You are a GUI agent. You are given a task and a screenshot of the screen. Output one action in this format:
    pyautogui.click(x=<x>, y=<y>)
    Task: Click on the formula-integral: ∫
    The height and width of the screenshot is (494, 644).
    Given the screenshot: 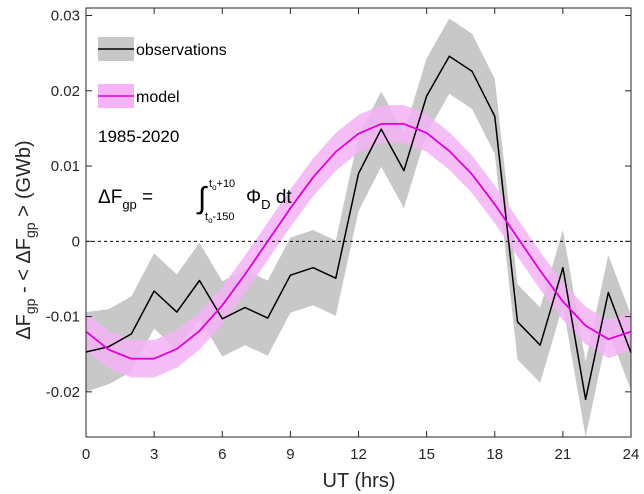 What is the action you would take?
    pyautogui.click(x=202, y=198)
    